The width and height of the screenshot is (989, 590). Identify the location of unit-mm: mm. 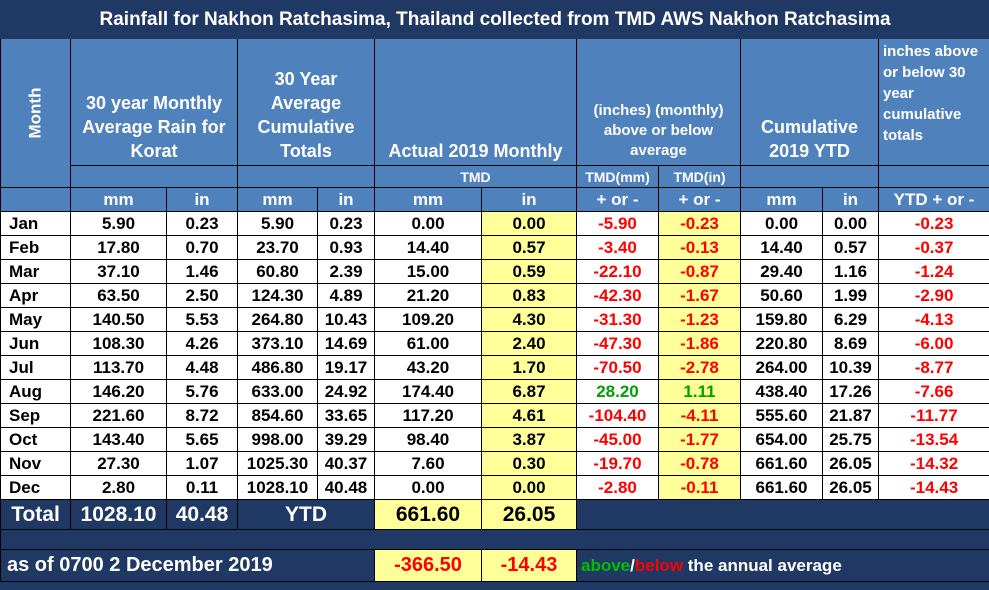
(118, 199).